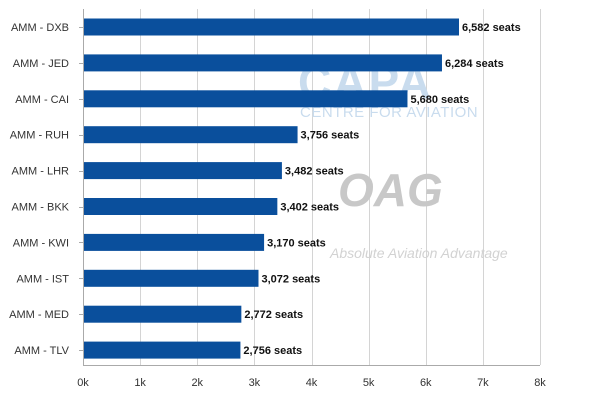 Image resolution: width=600 pixels, height=405 pixels. I want to click on x-tick-label: 5k, so click(369, 383).